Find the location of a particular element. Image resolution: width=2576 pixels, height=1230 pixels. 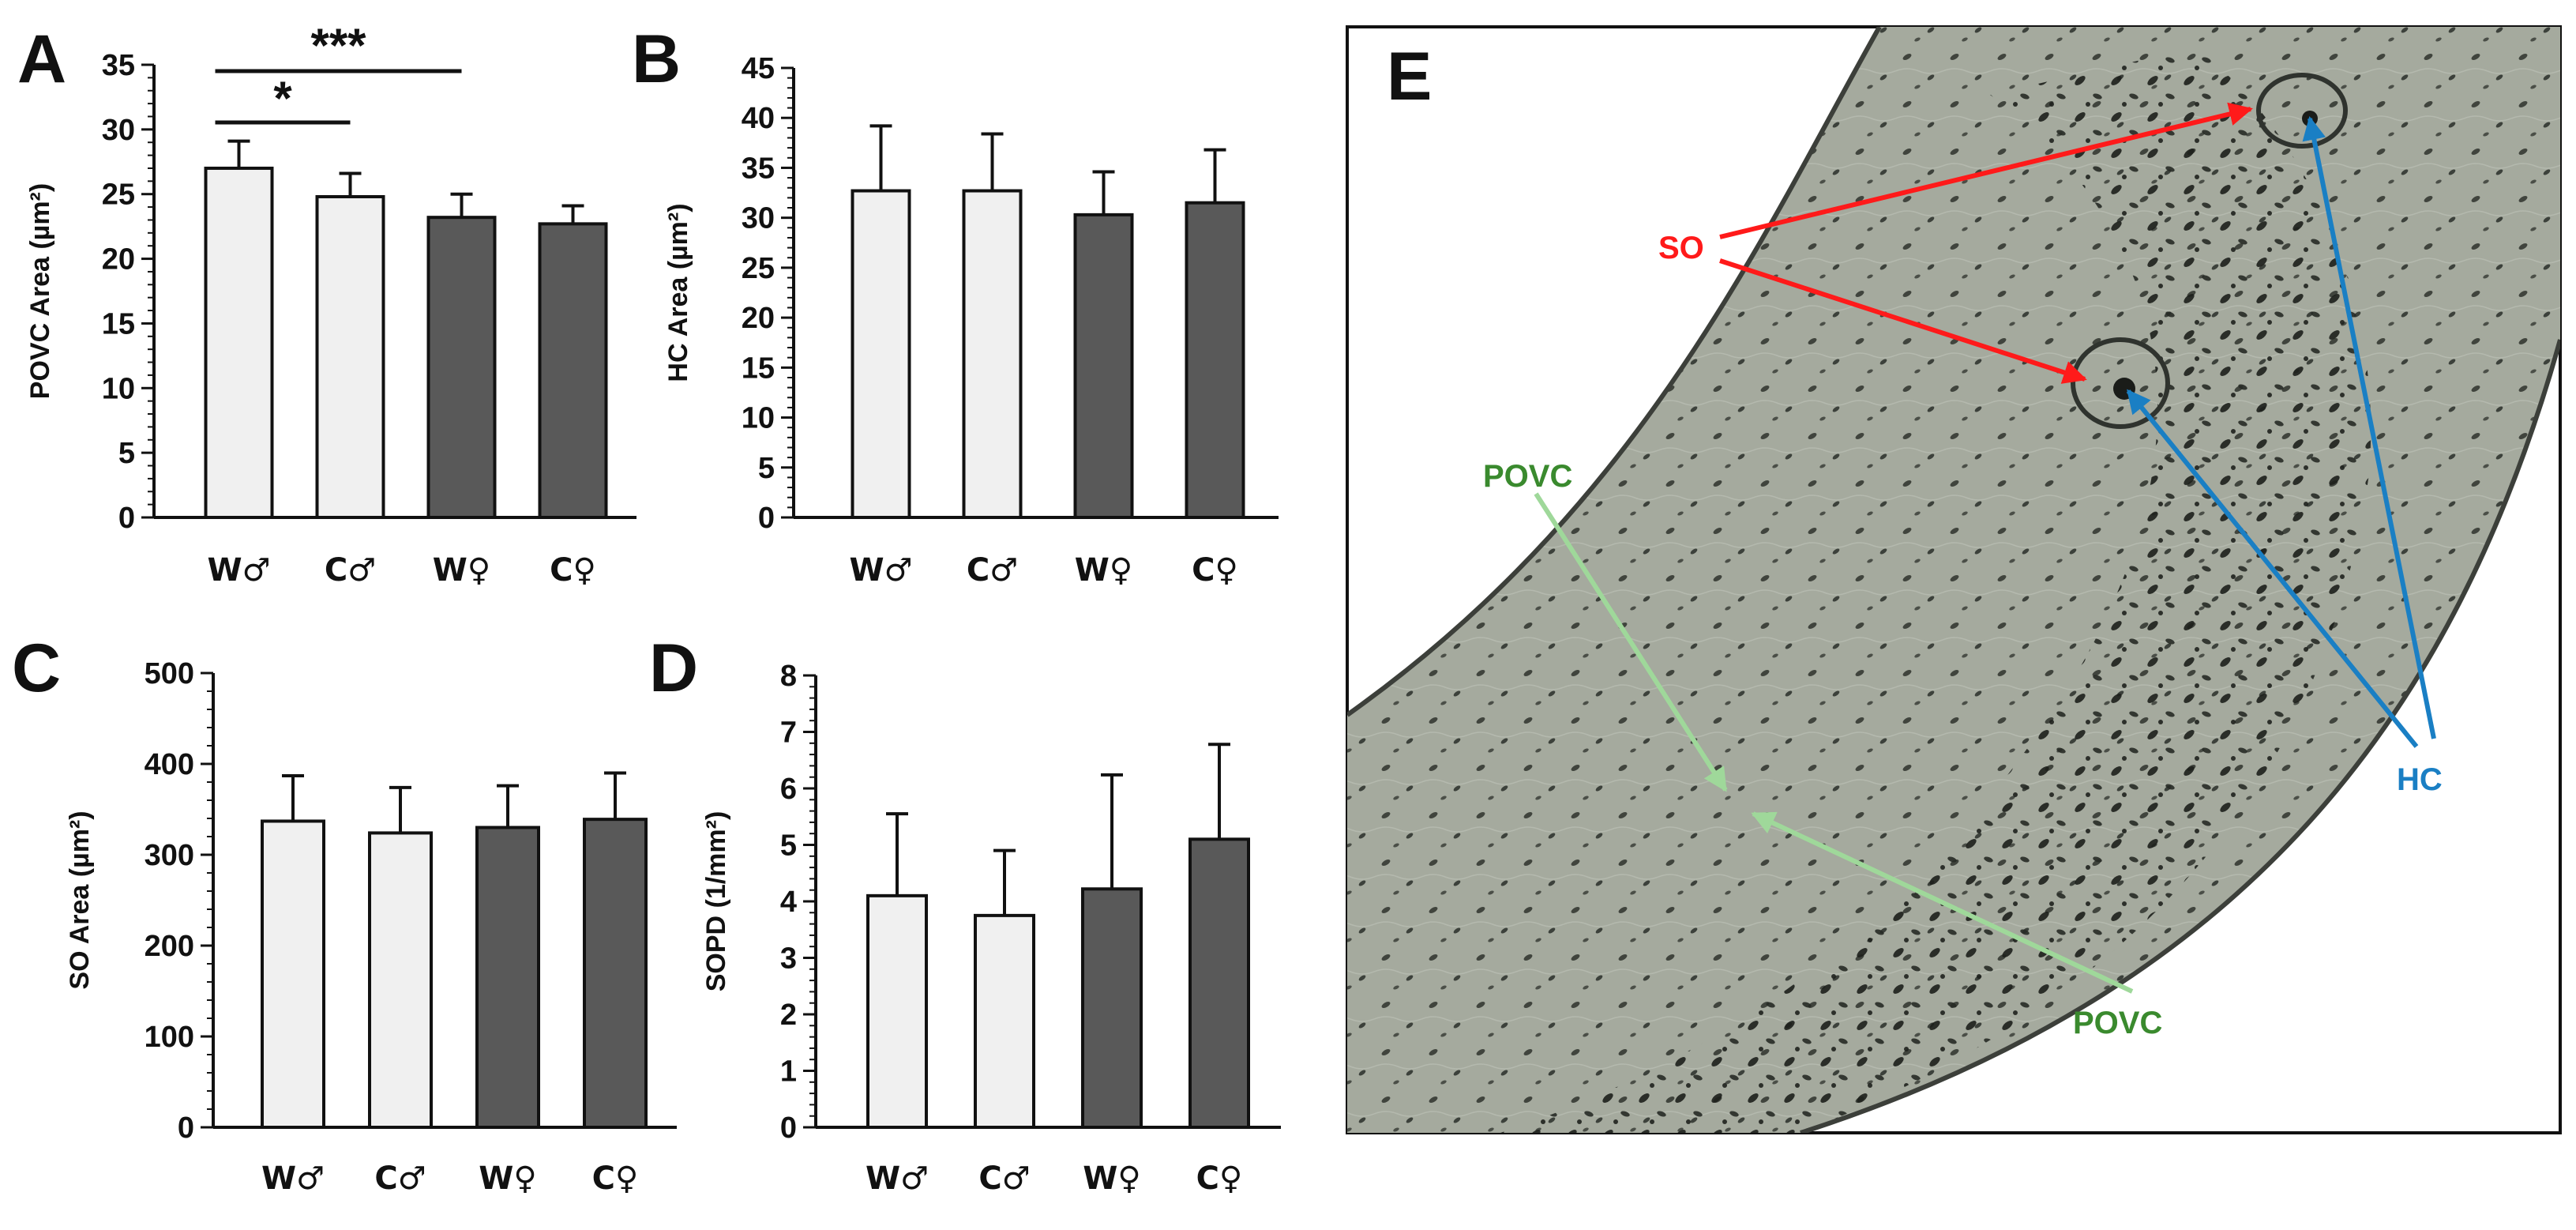

povc-arrow-bottom is located at coordinates (1942, 902).